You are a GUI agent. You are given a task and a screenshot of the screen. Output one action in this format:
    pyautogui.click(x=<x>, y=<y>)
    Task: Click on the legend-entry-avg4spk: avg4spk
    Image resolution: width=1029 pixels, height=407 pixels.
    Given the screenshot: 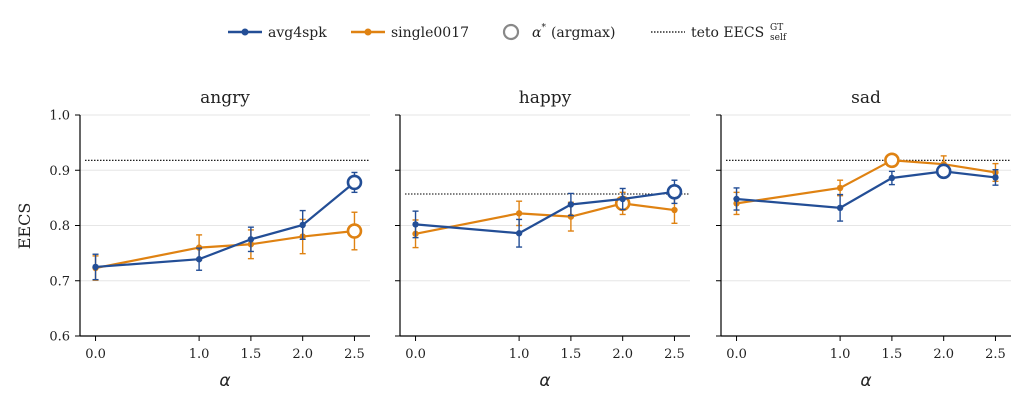 What is the action you would take?
    pyautogui.click(x=277, y=33)
    